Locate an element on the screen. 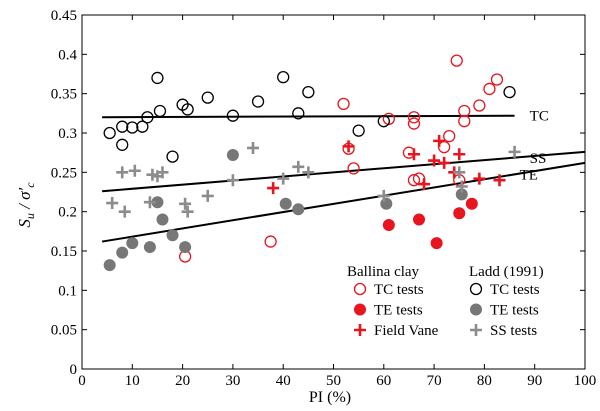 This screenshot has width=600, height=411. y-tick-label: 0.2 is located at coordinates (67, 213).